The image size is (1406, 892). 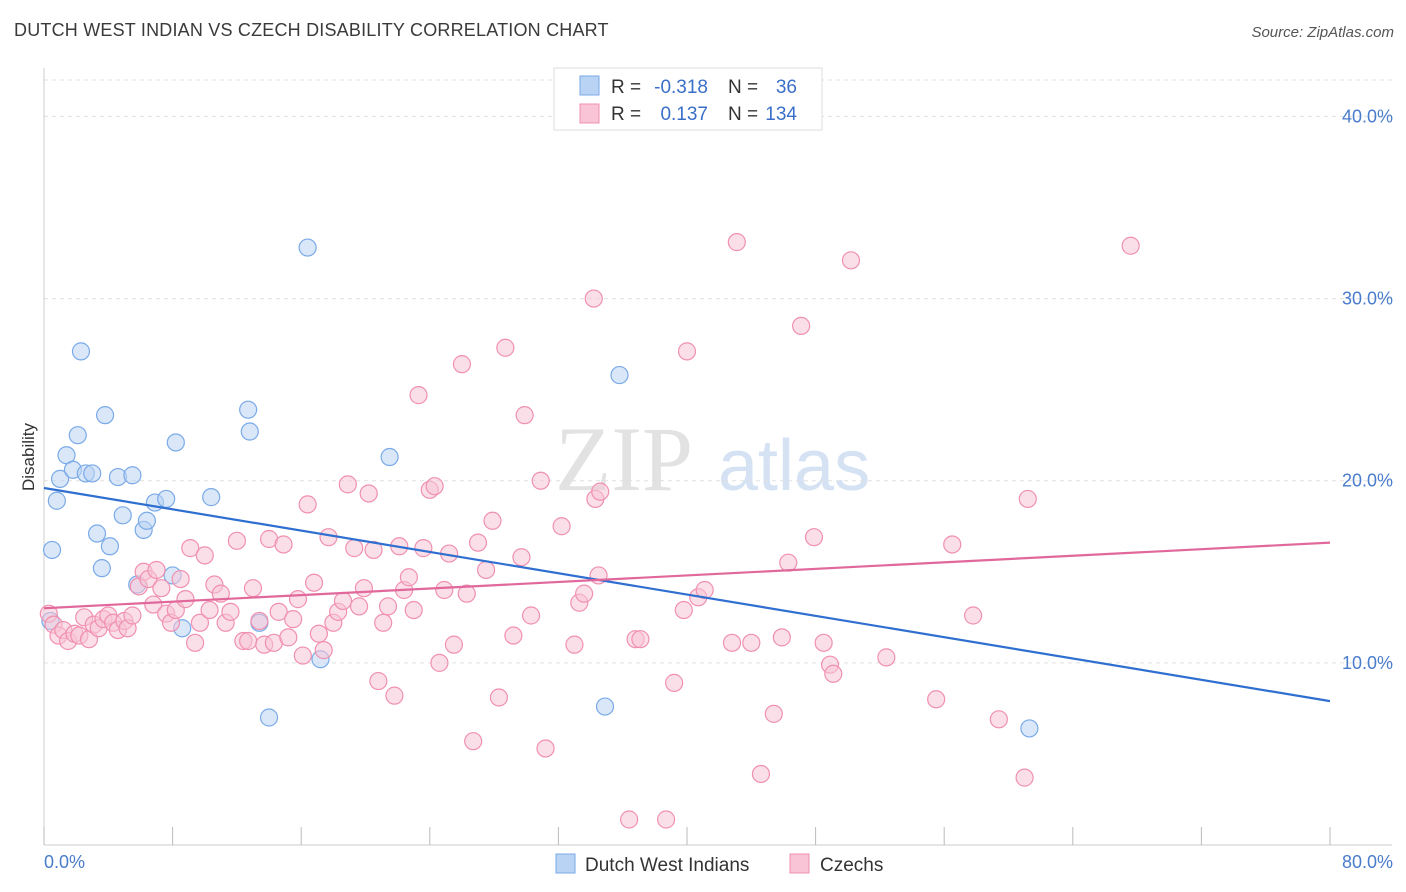 What do you see at coordinates (64, 862) in the screenshot?
I see `x-tick-label-min: 0.0%` at bounding box center [64, 862].